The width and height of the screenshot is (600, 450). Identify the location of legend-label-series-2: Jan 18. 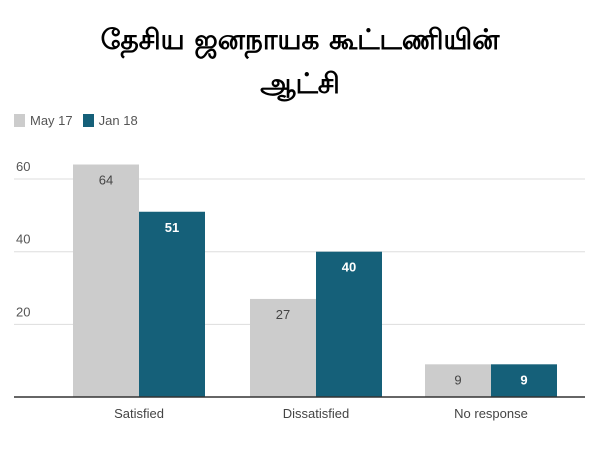
(118, 120).